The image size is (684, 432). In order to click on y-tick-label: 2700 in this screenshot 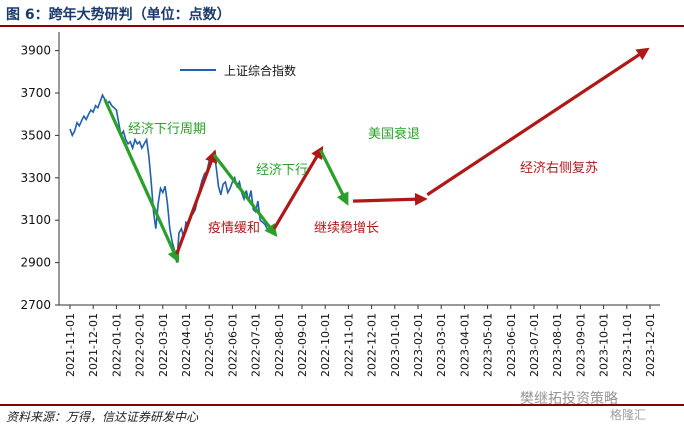, I will do `click(35, 305)`.